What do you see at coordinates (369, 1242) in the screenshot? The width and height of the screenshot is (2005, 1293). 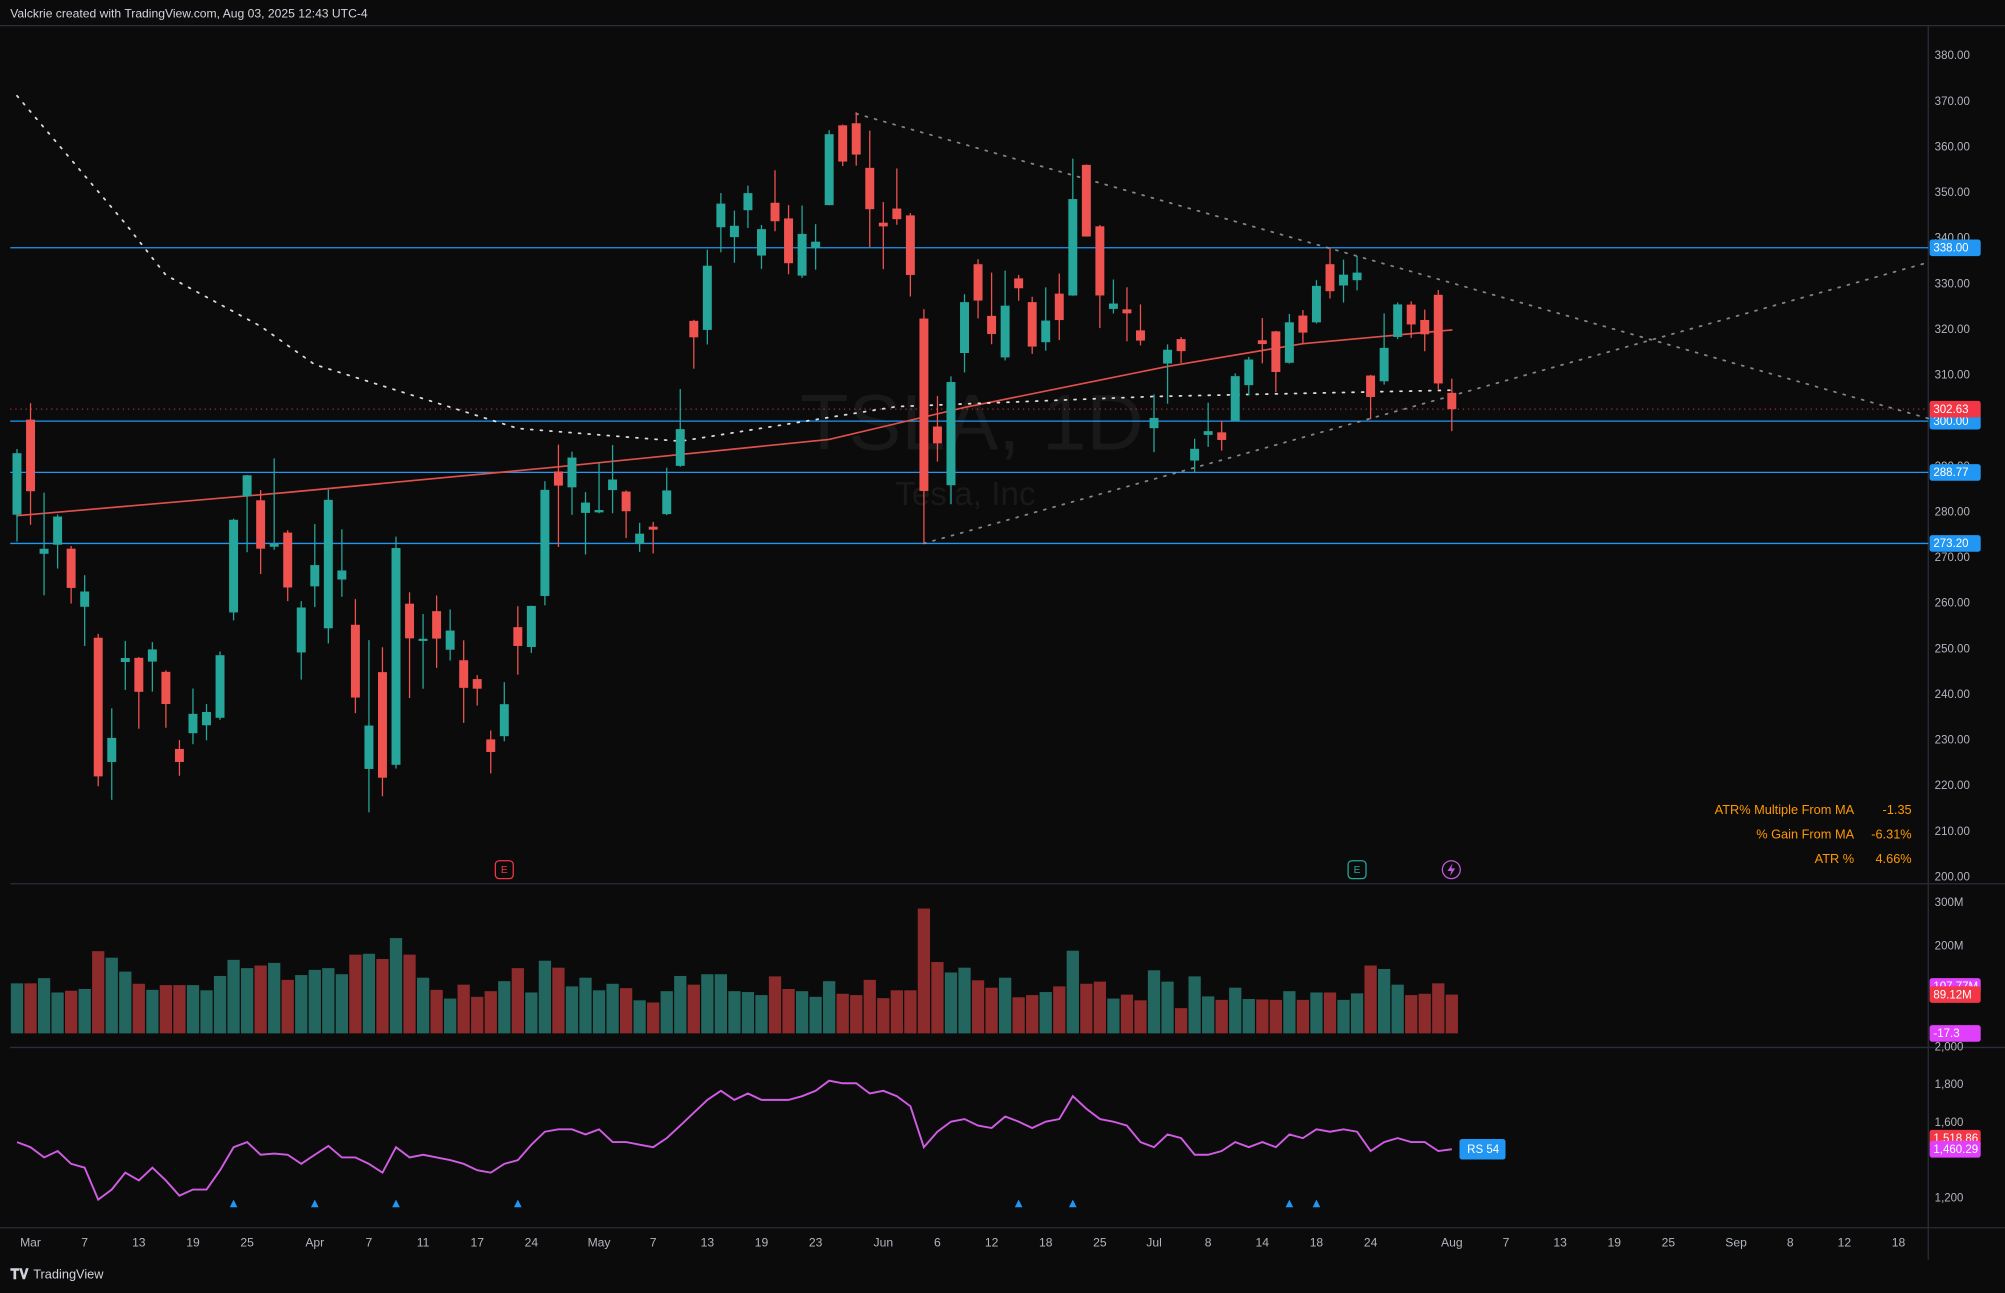 I see `x-tick-label: 7` at bounding box center [369, 1242].